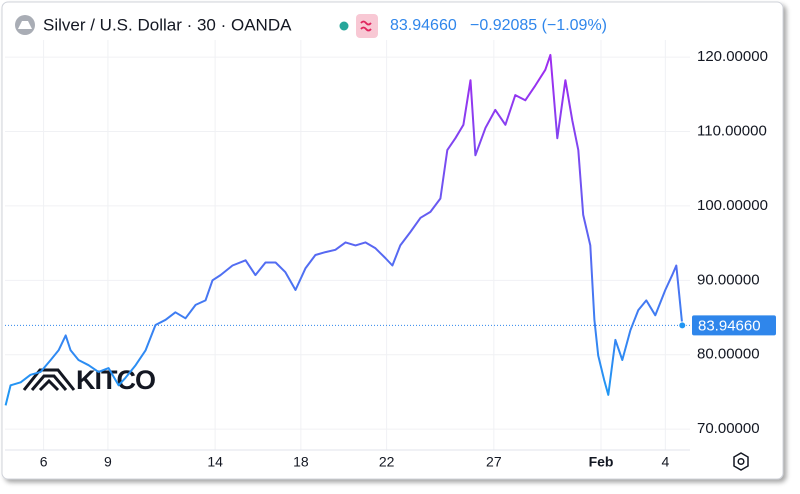 This screenshot has width=800, height=494. I want to click on gear-icon, so click(741, 461).